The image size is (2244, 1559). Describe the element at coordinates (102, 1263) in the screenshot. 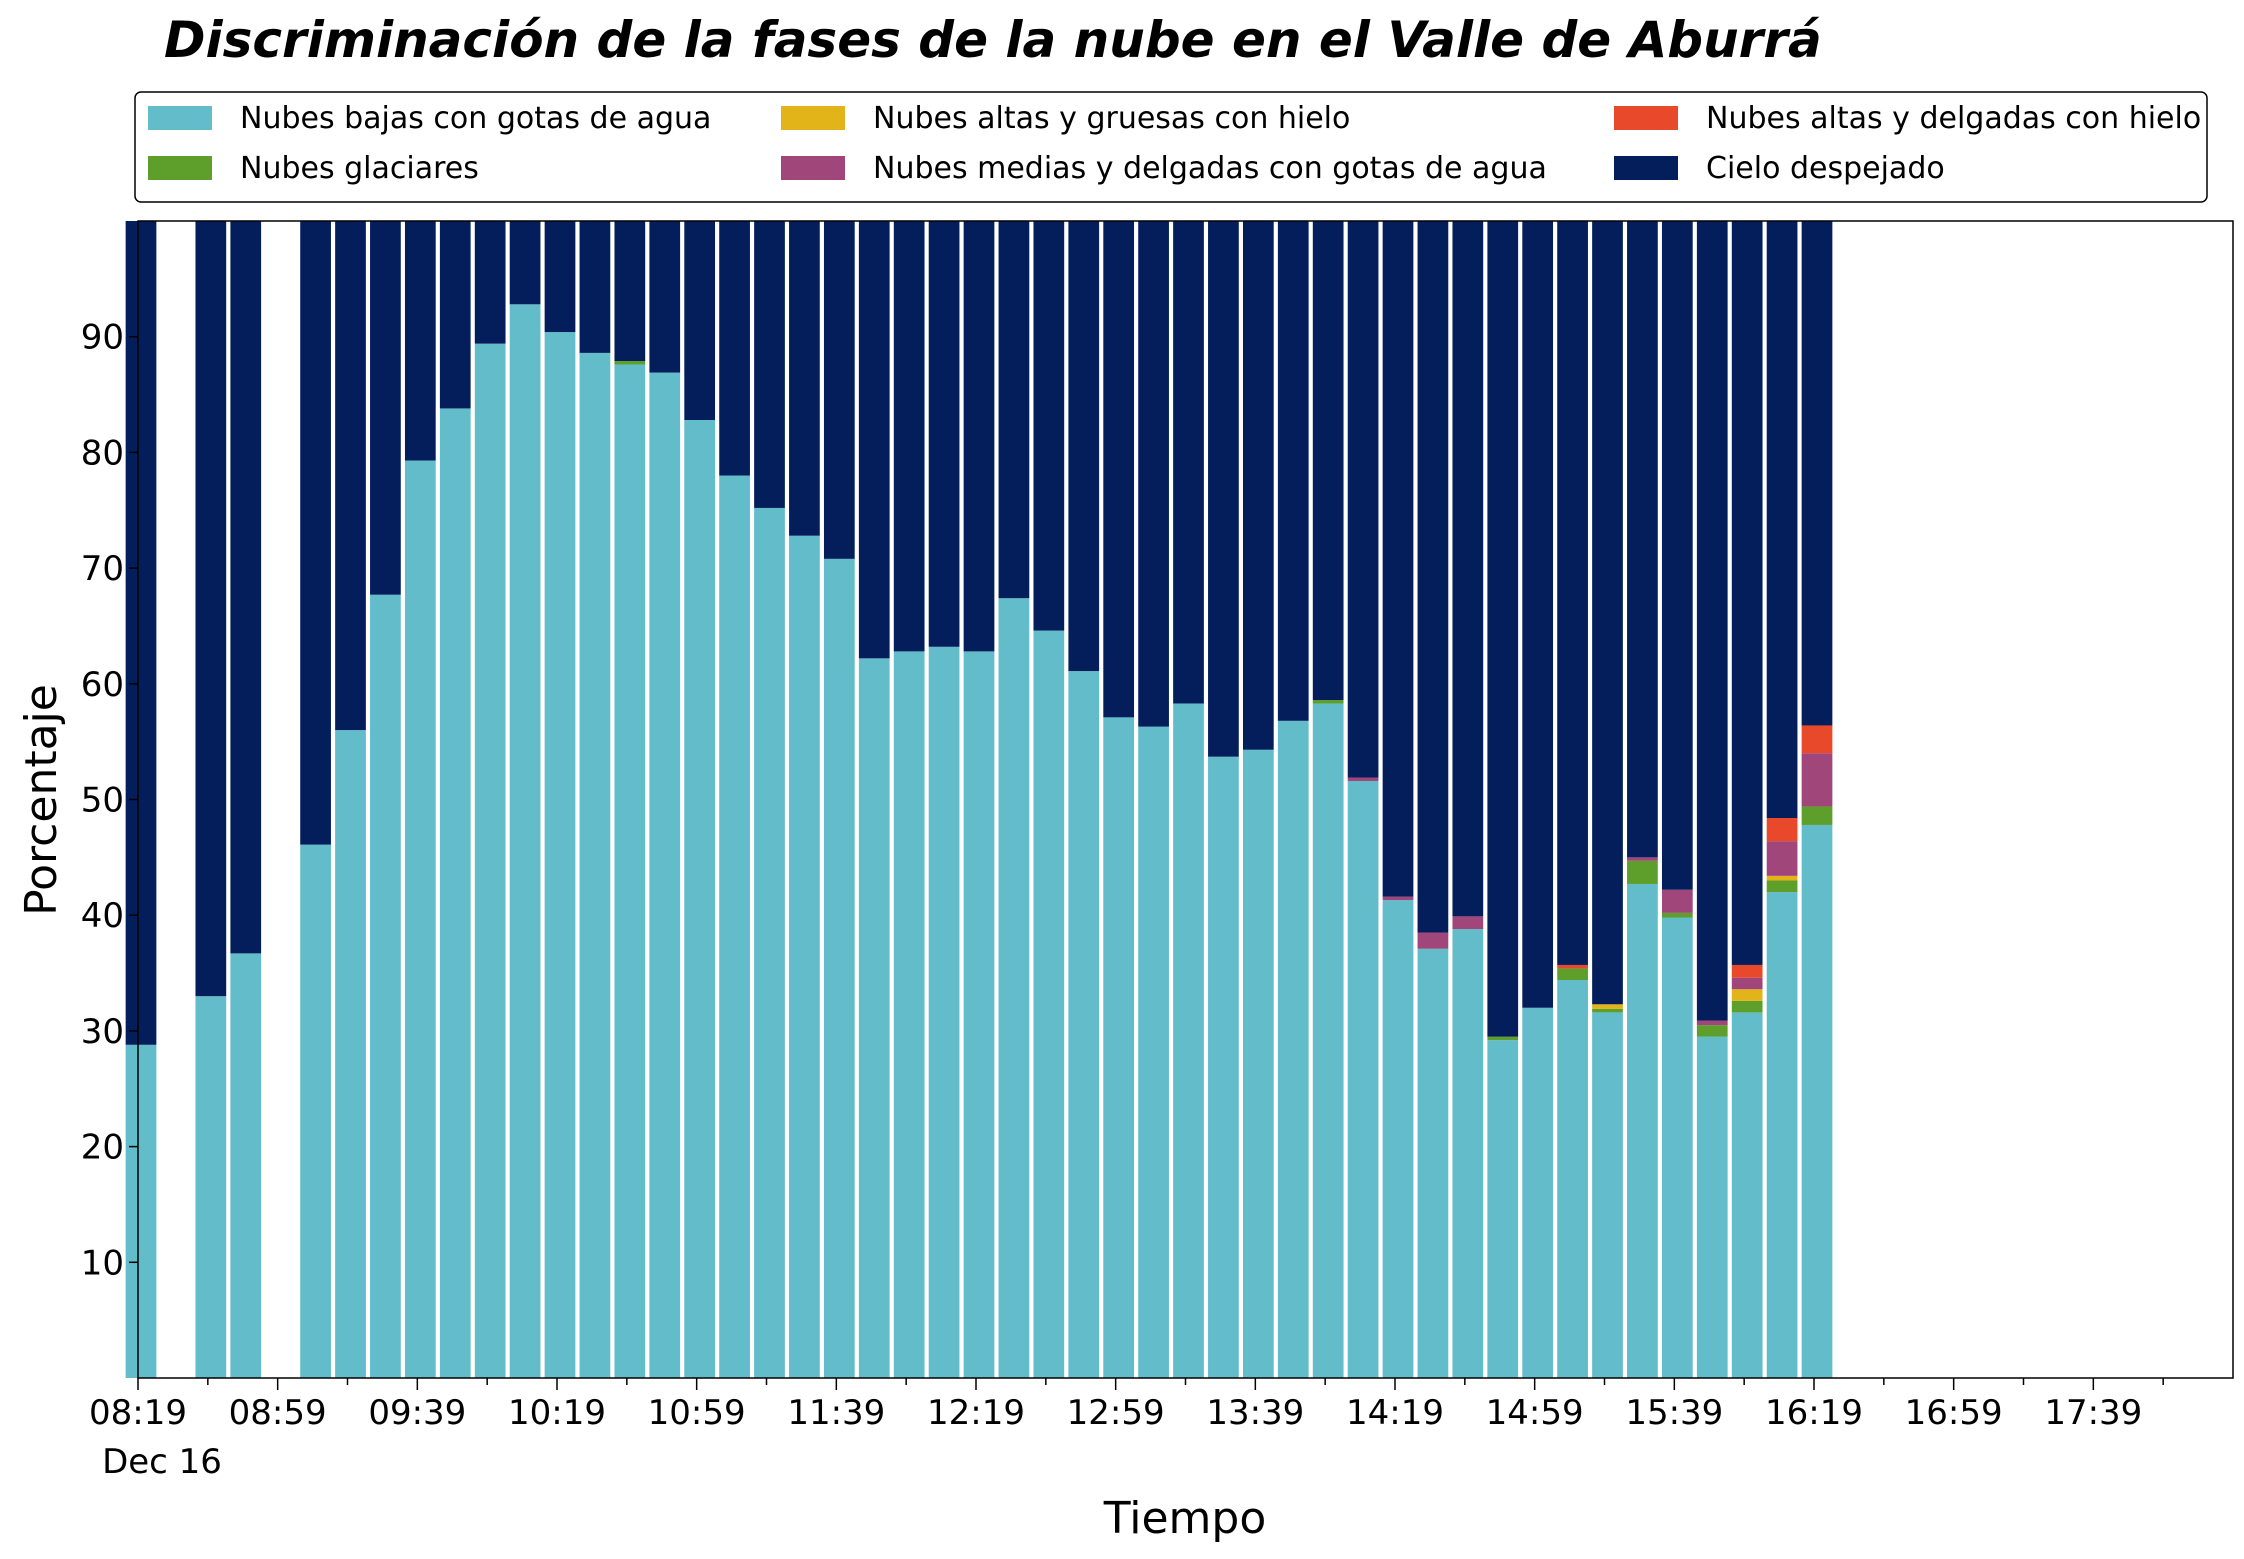

I see `y-tick-label: 10` at that location.